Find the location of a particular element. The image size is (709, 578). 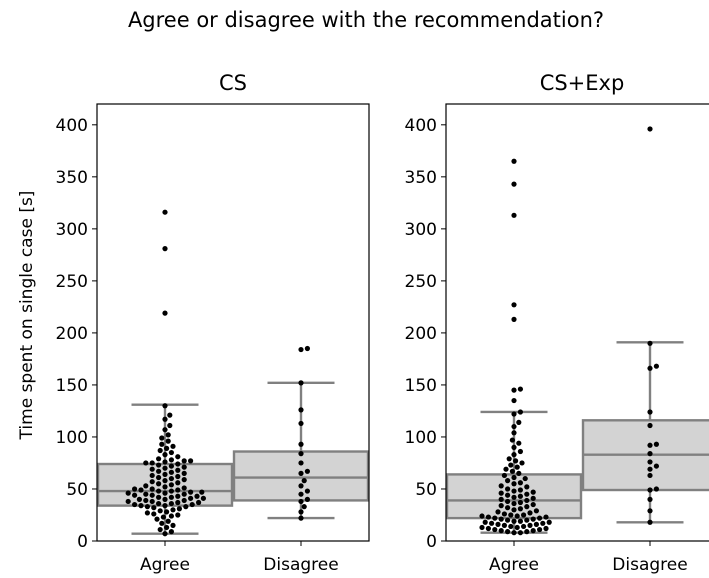

y-tick-label: 150 is located at coordinates (72, 386).